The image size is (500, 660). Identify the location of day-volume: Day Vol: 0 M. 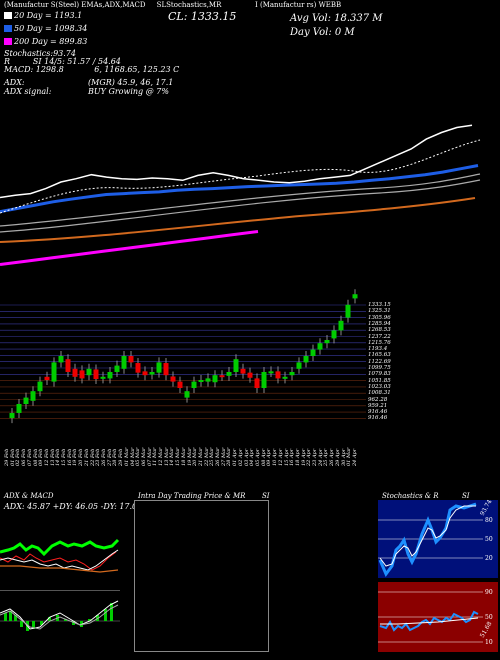
(322, 32).